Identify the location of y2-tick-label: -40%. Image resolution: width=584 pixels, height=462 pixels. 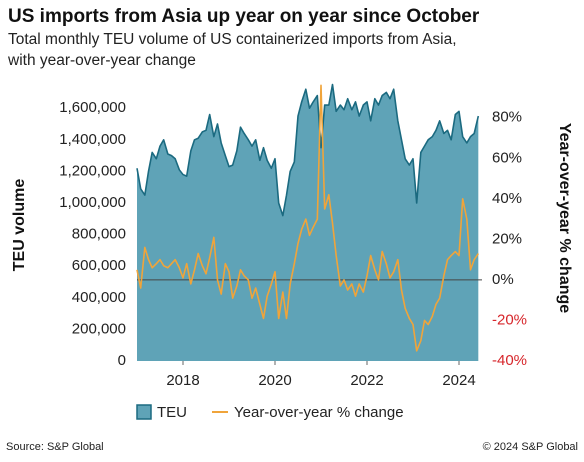
(509, 360).